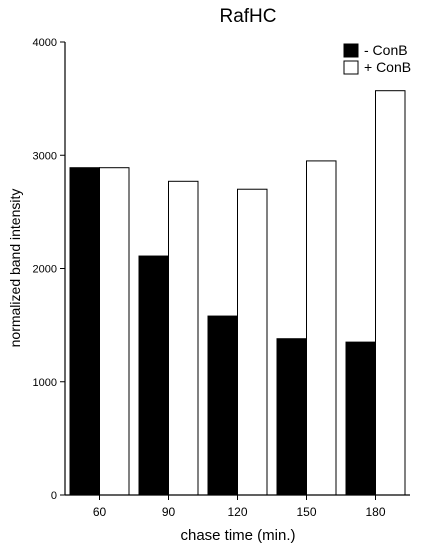 This screenshot has height=547, width=433. What do you see at coordinates (54, 496) in the screenshot?
I see `y-tick-label: 0` at bounding box center [54, 496].